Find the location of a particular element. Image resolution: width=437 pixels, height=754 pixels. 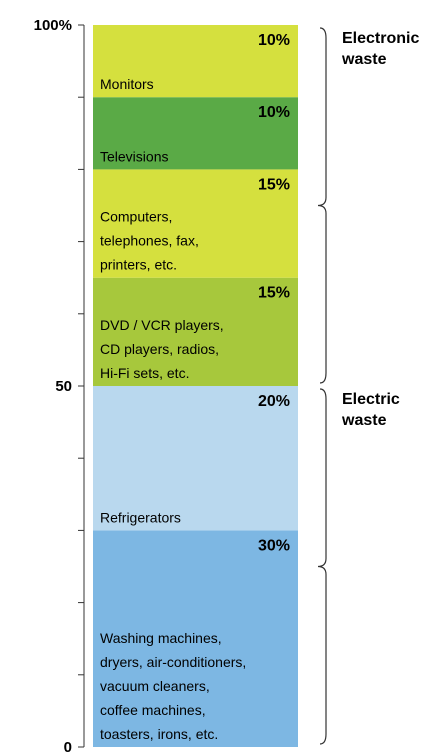

data-label: 30% is located at coordinates (274, 545).